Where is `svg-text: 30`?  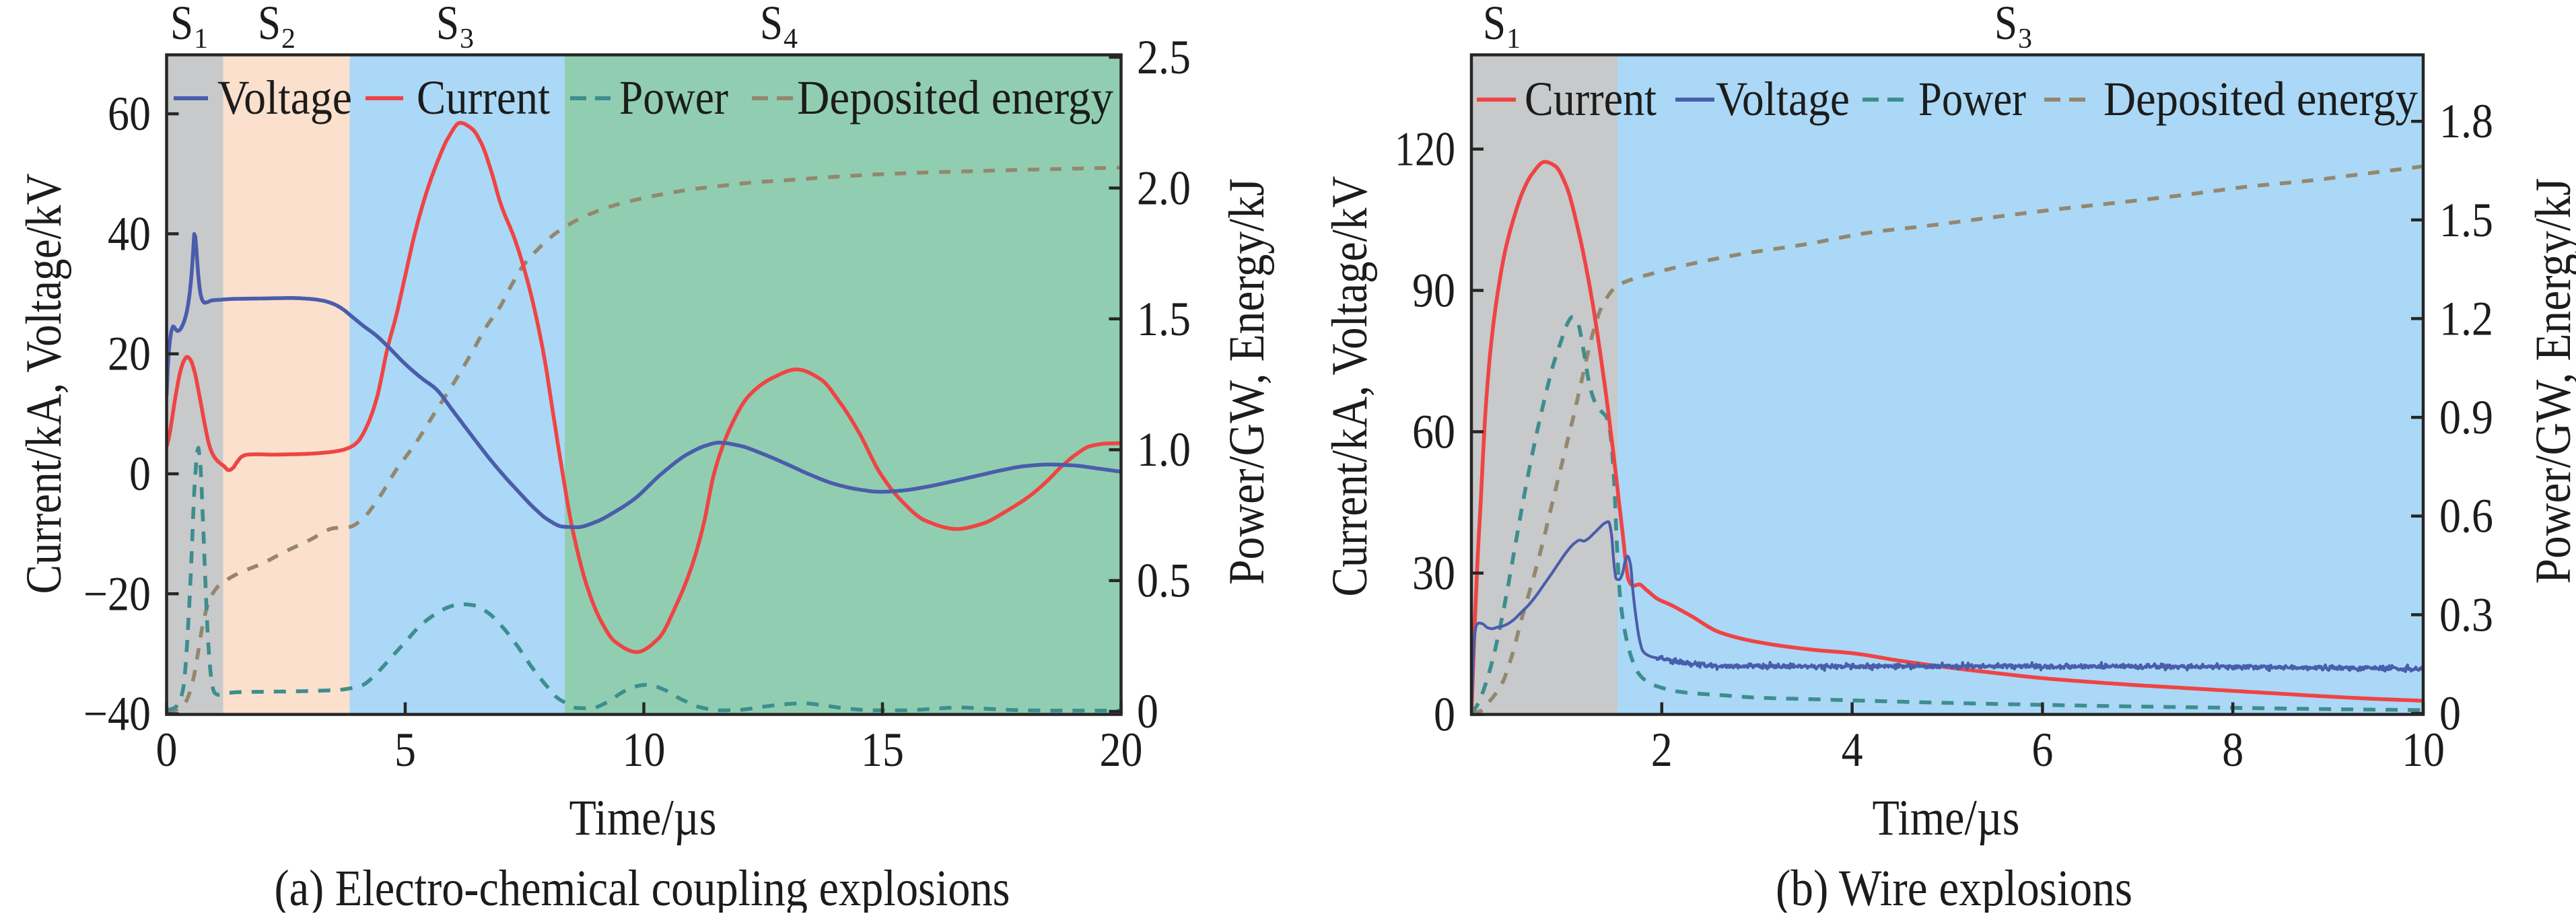
svg-text: 30 is located at coordinates (1433, 573).